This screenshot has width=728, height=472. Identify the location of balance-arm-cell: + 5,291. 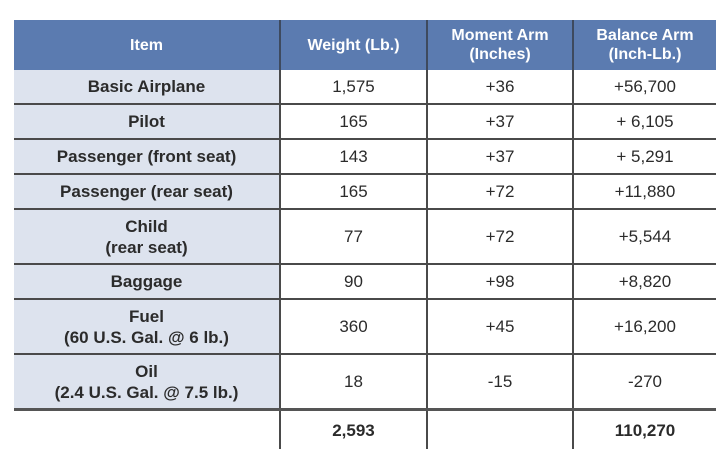
(644, 157).